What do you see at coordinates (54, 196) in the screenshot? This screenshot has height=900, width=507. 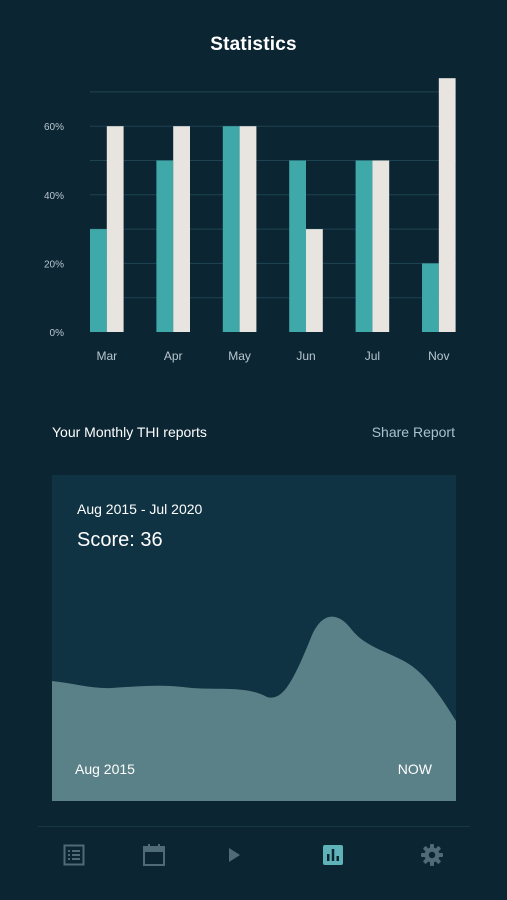 I see `y-tick-label: 40%` at bounding box center [54, 196].